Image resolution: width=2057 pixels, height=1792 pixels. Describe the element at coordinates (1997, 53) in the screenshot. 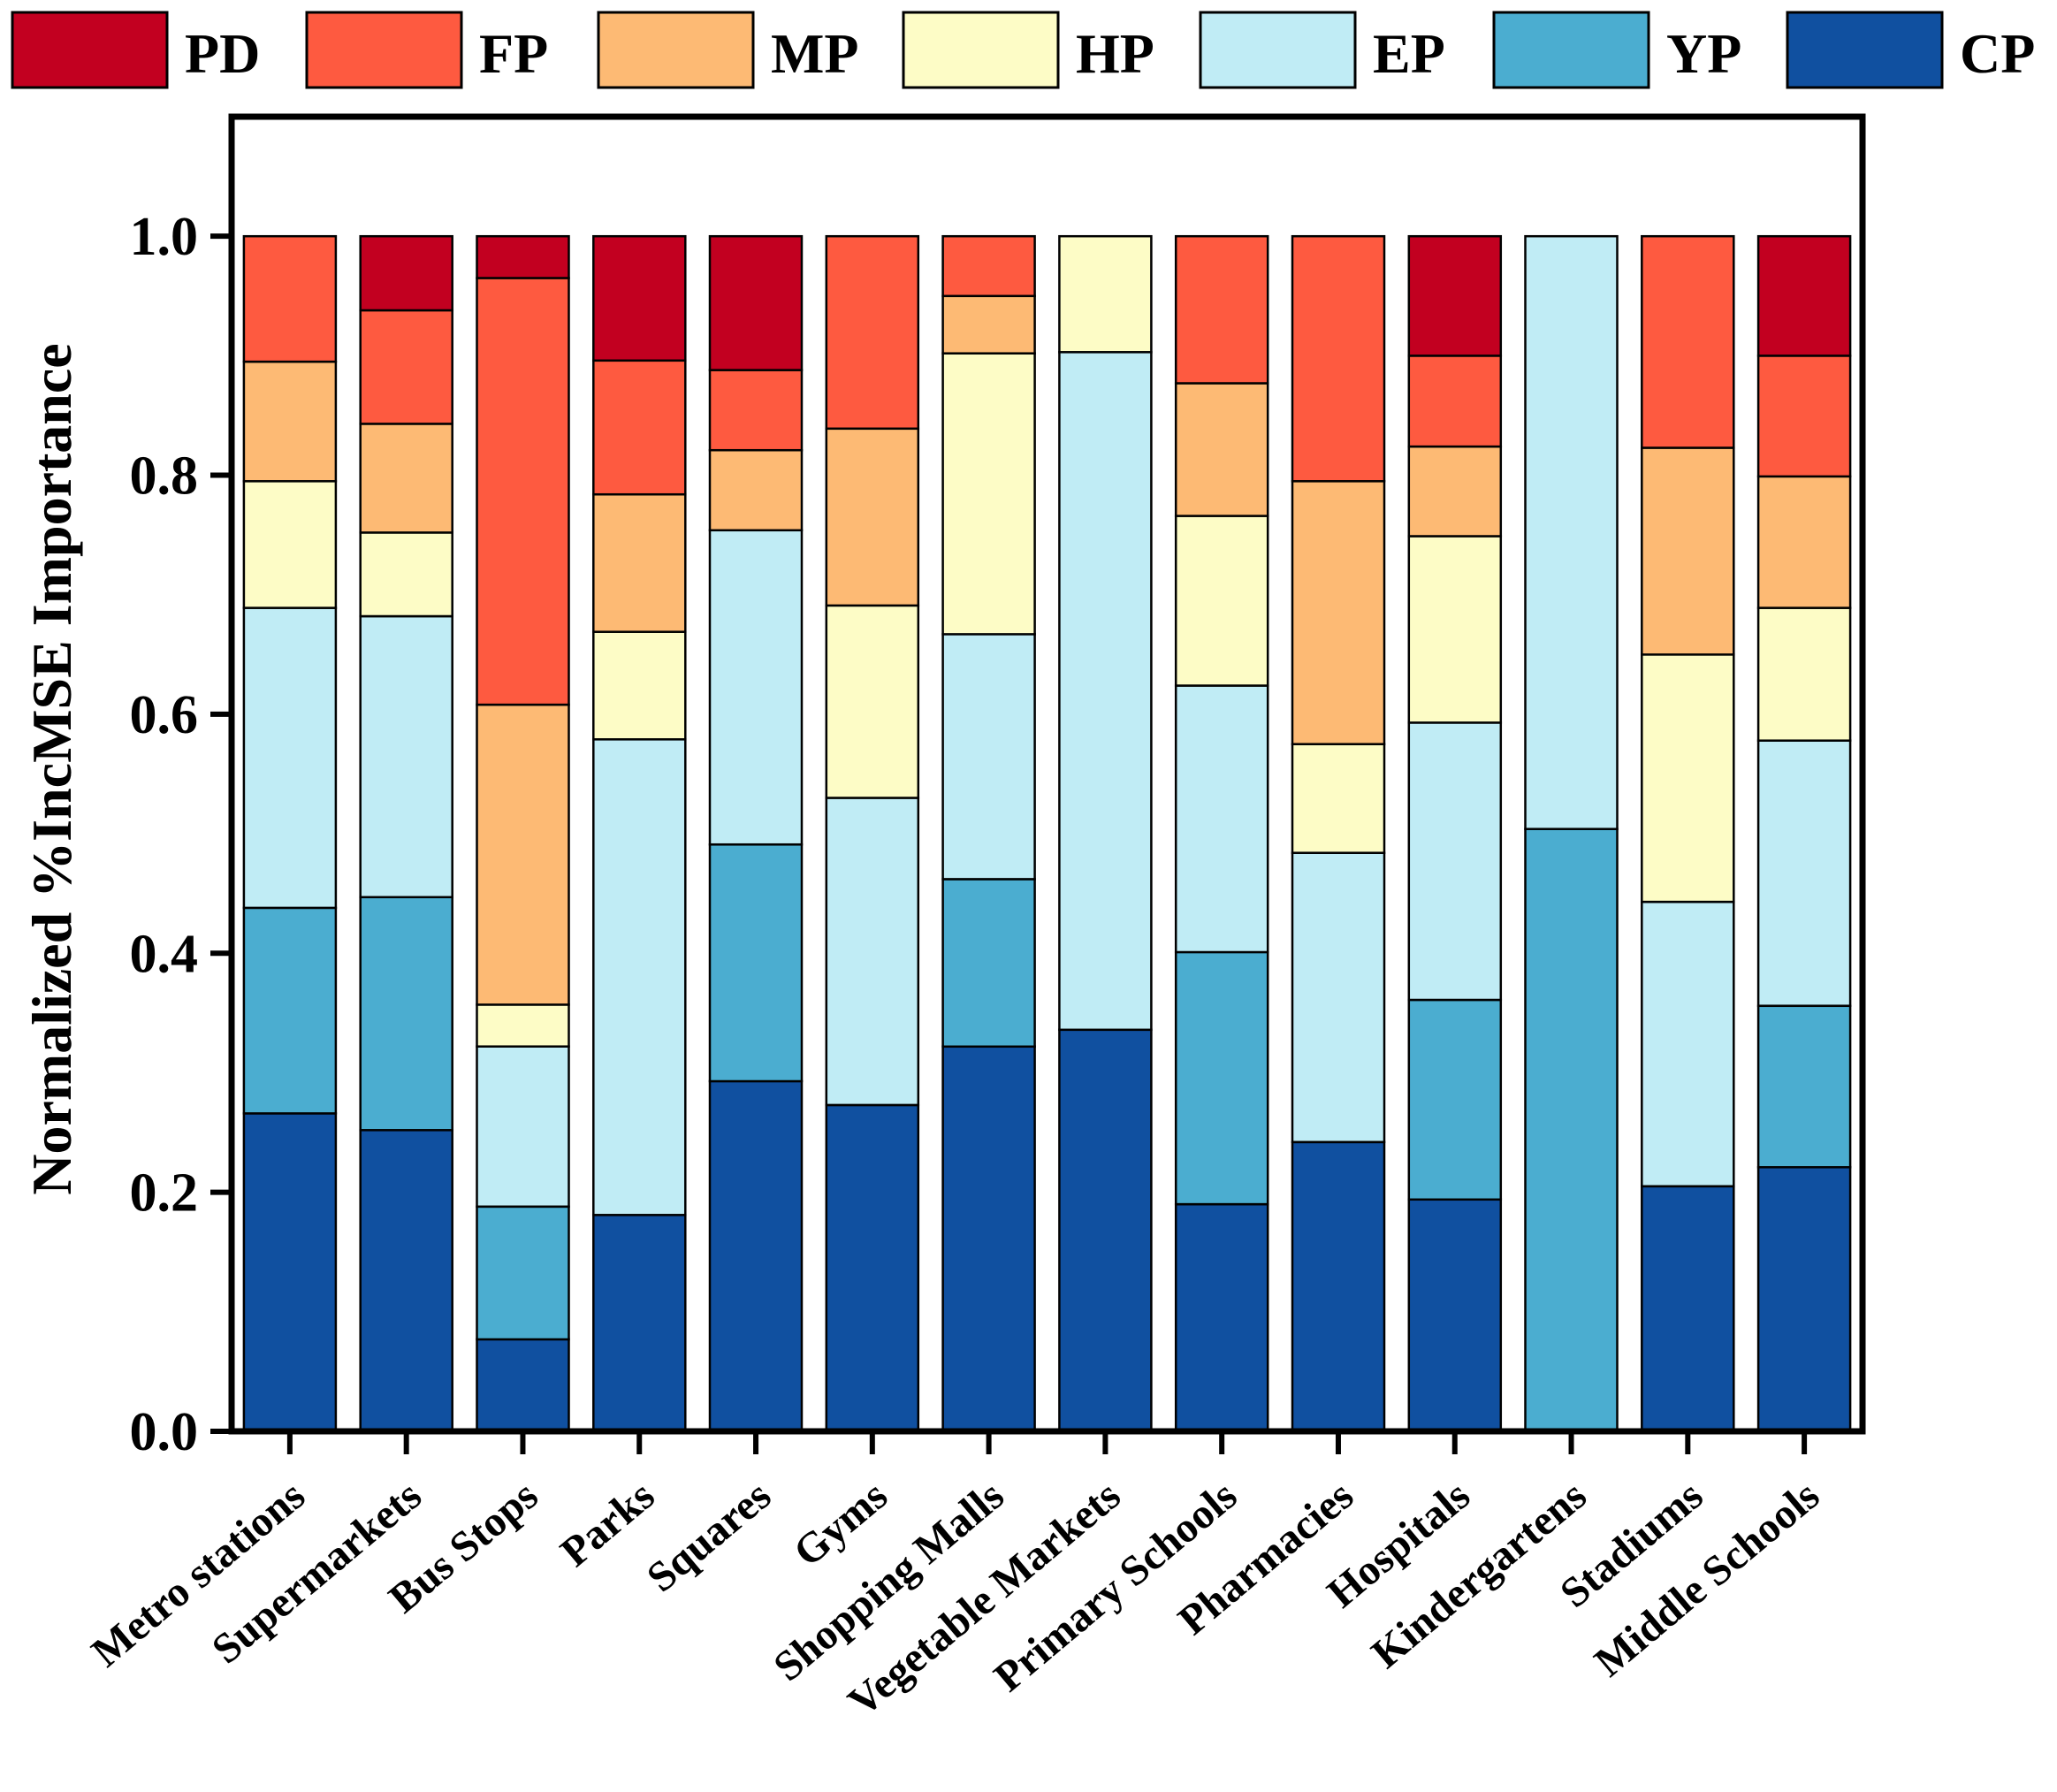

I see `legend-label: CP` at that location.